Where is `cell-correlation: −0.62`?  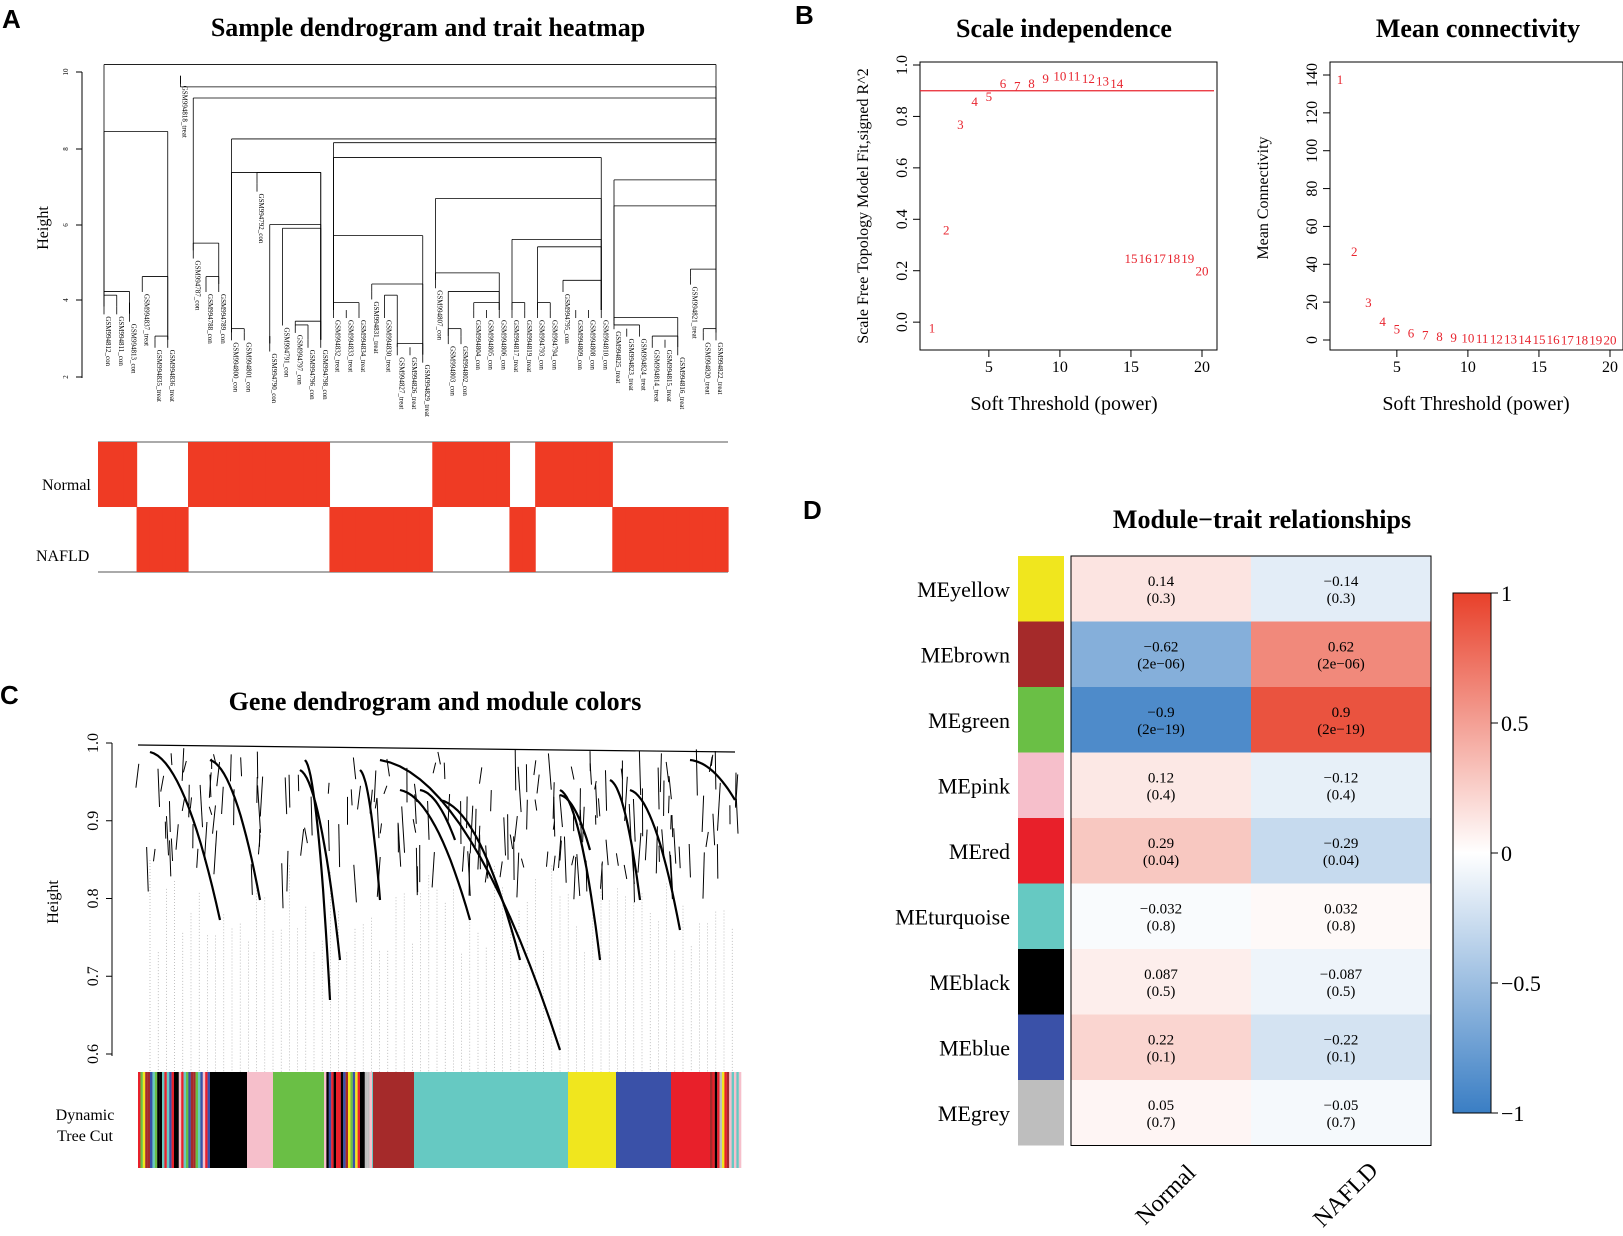 cell-correlation: −0.62 is located at coordinates (1161, 647).